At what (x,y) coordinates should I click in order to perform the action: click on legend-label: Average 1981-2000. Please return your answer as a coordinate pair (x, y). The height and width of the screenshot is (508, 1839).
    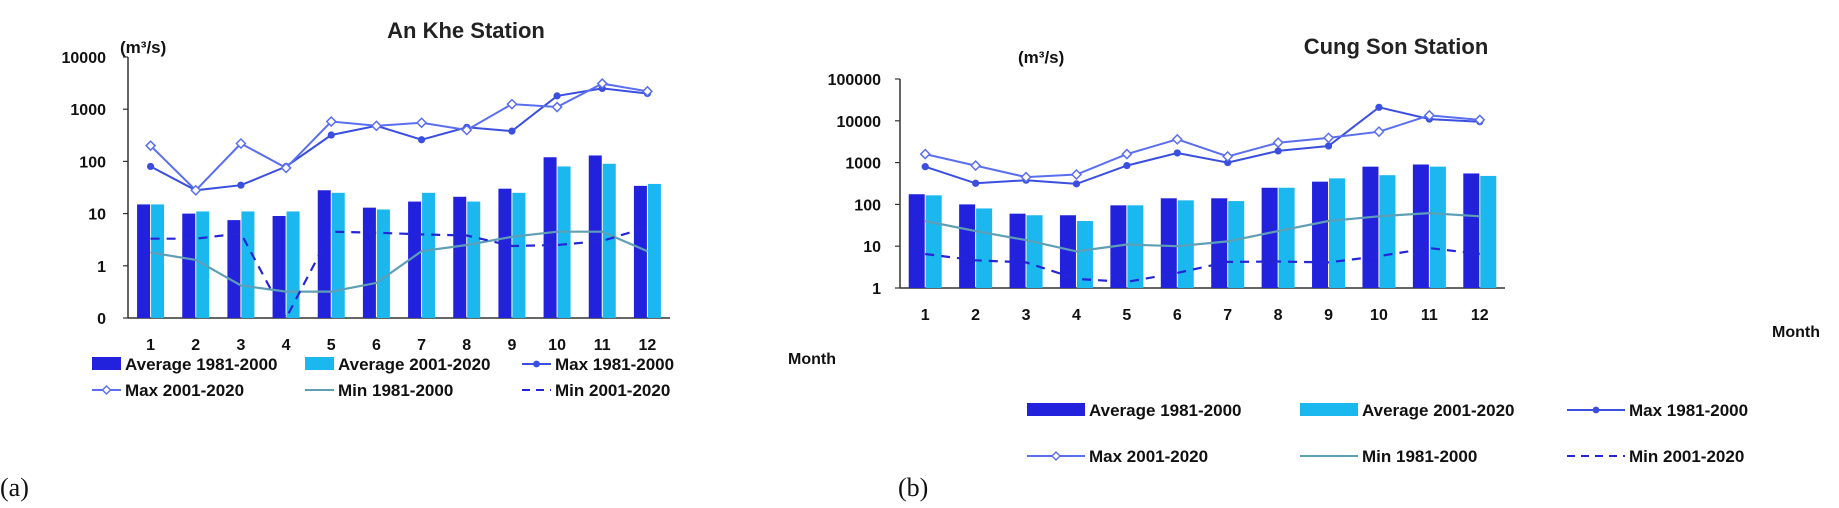
    Looking at the image, I should click on (201, 364).